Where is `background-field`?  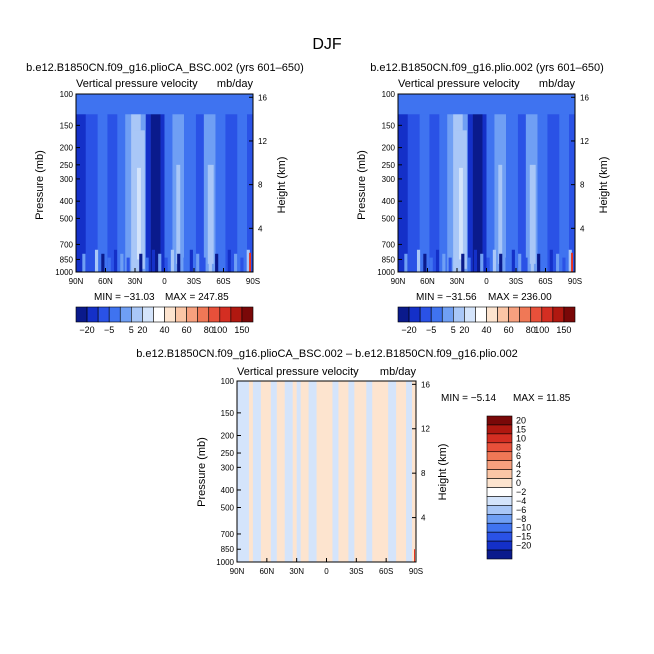 background-field is located at coordinates (326, 471).